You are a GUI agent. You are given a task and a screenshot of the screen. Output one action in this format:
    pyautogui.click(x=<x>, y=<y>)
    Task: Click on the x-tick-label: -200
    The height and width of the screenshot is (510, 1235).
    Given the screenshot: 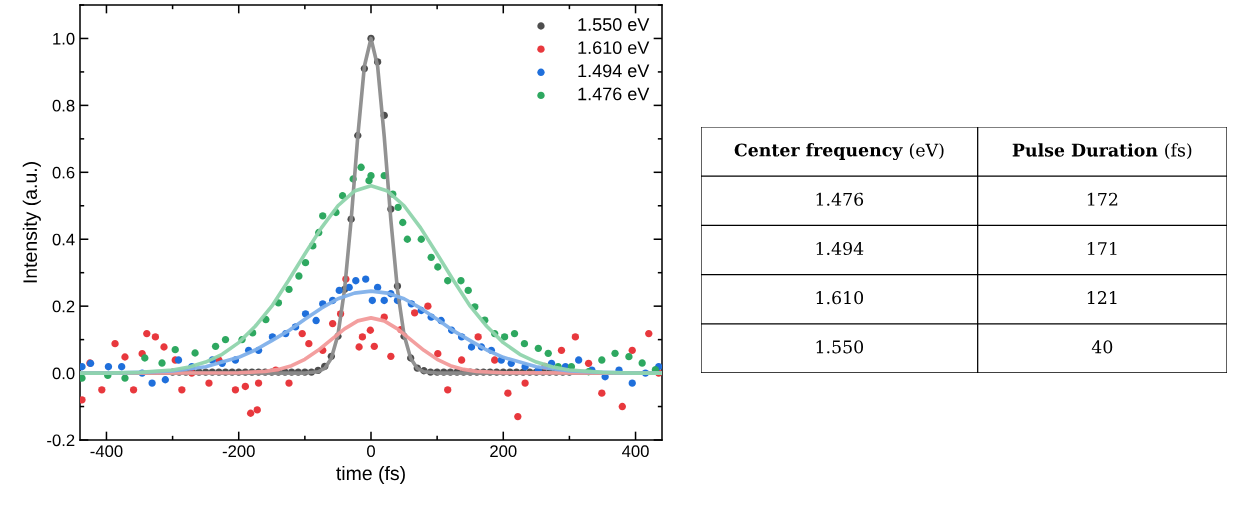 What is the action you would take?
    pyautogui.click(x=238, y=451)
    